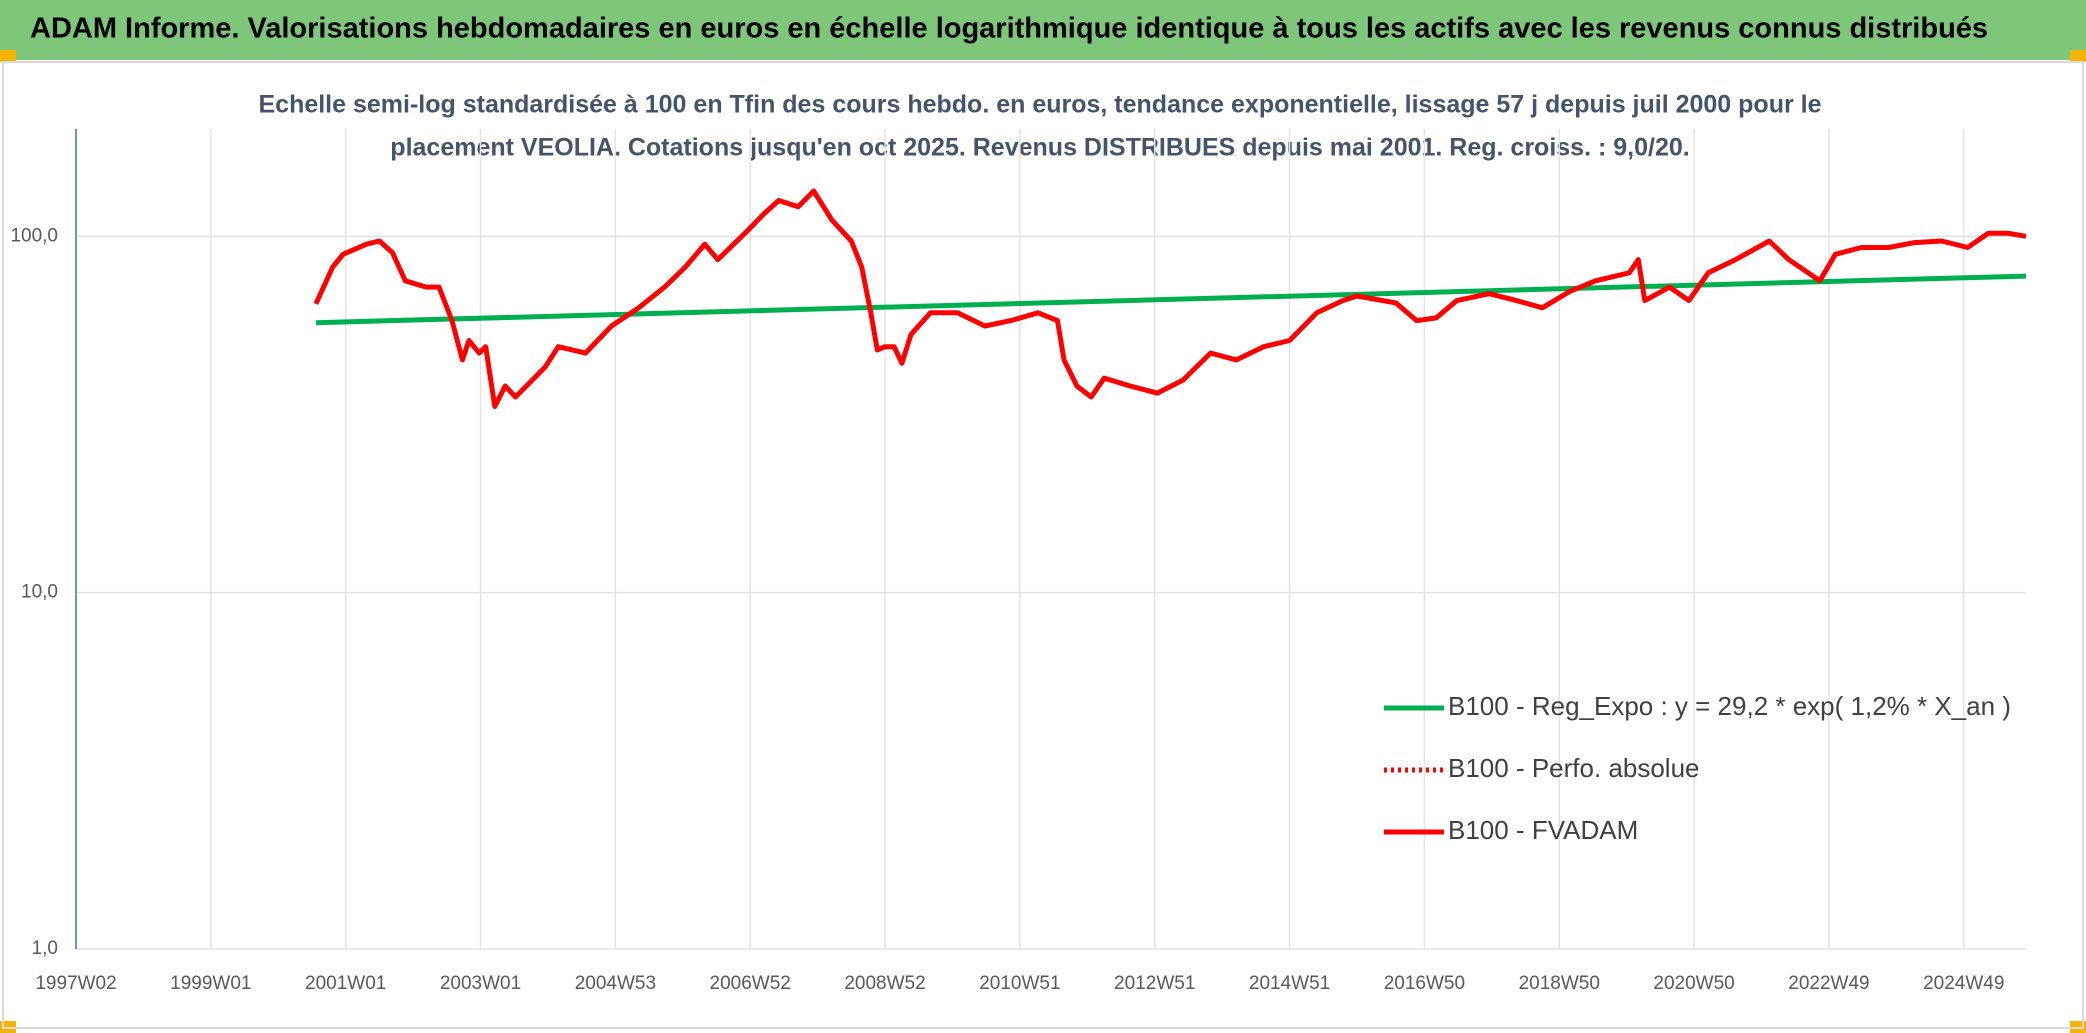 The image size is (2086, 1033). I want to click on y-tick-label: 10,0, so click(39, 592).